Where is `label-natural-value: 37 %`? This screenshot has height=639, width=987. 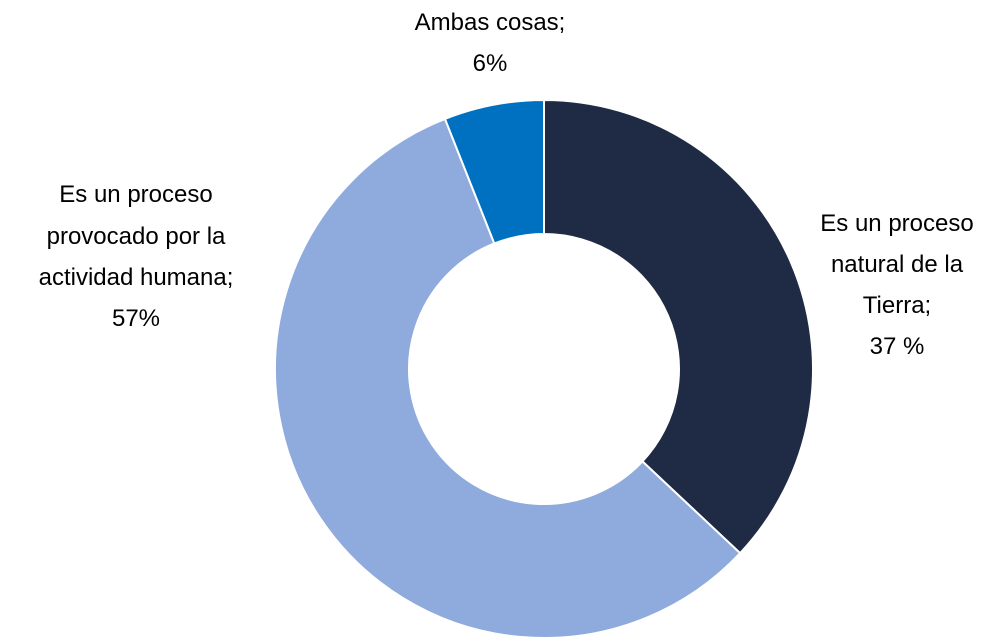 label-natural-value: 37 % is located at coordinates (897, 346).